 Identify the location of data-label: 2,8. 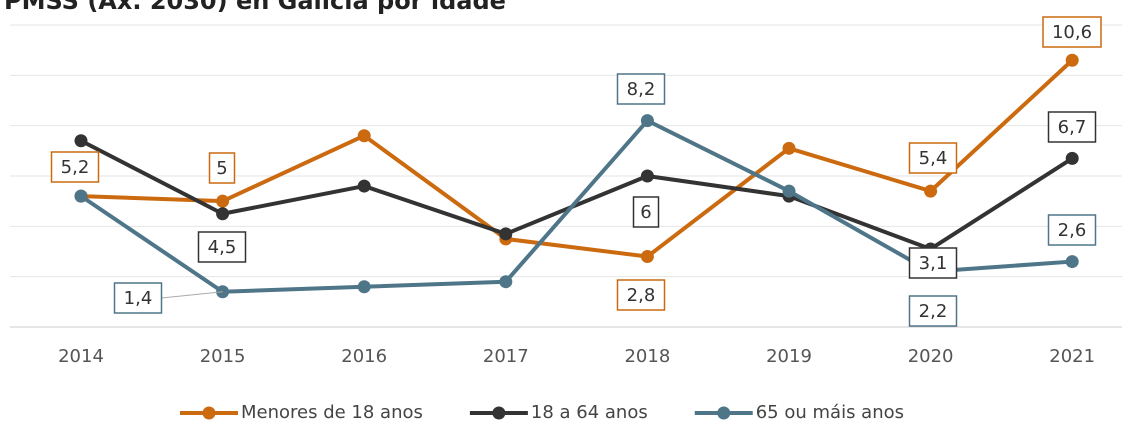
(641, 295).